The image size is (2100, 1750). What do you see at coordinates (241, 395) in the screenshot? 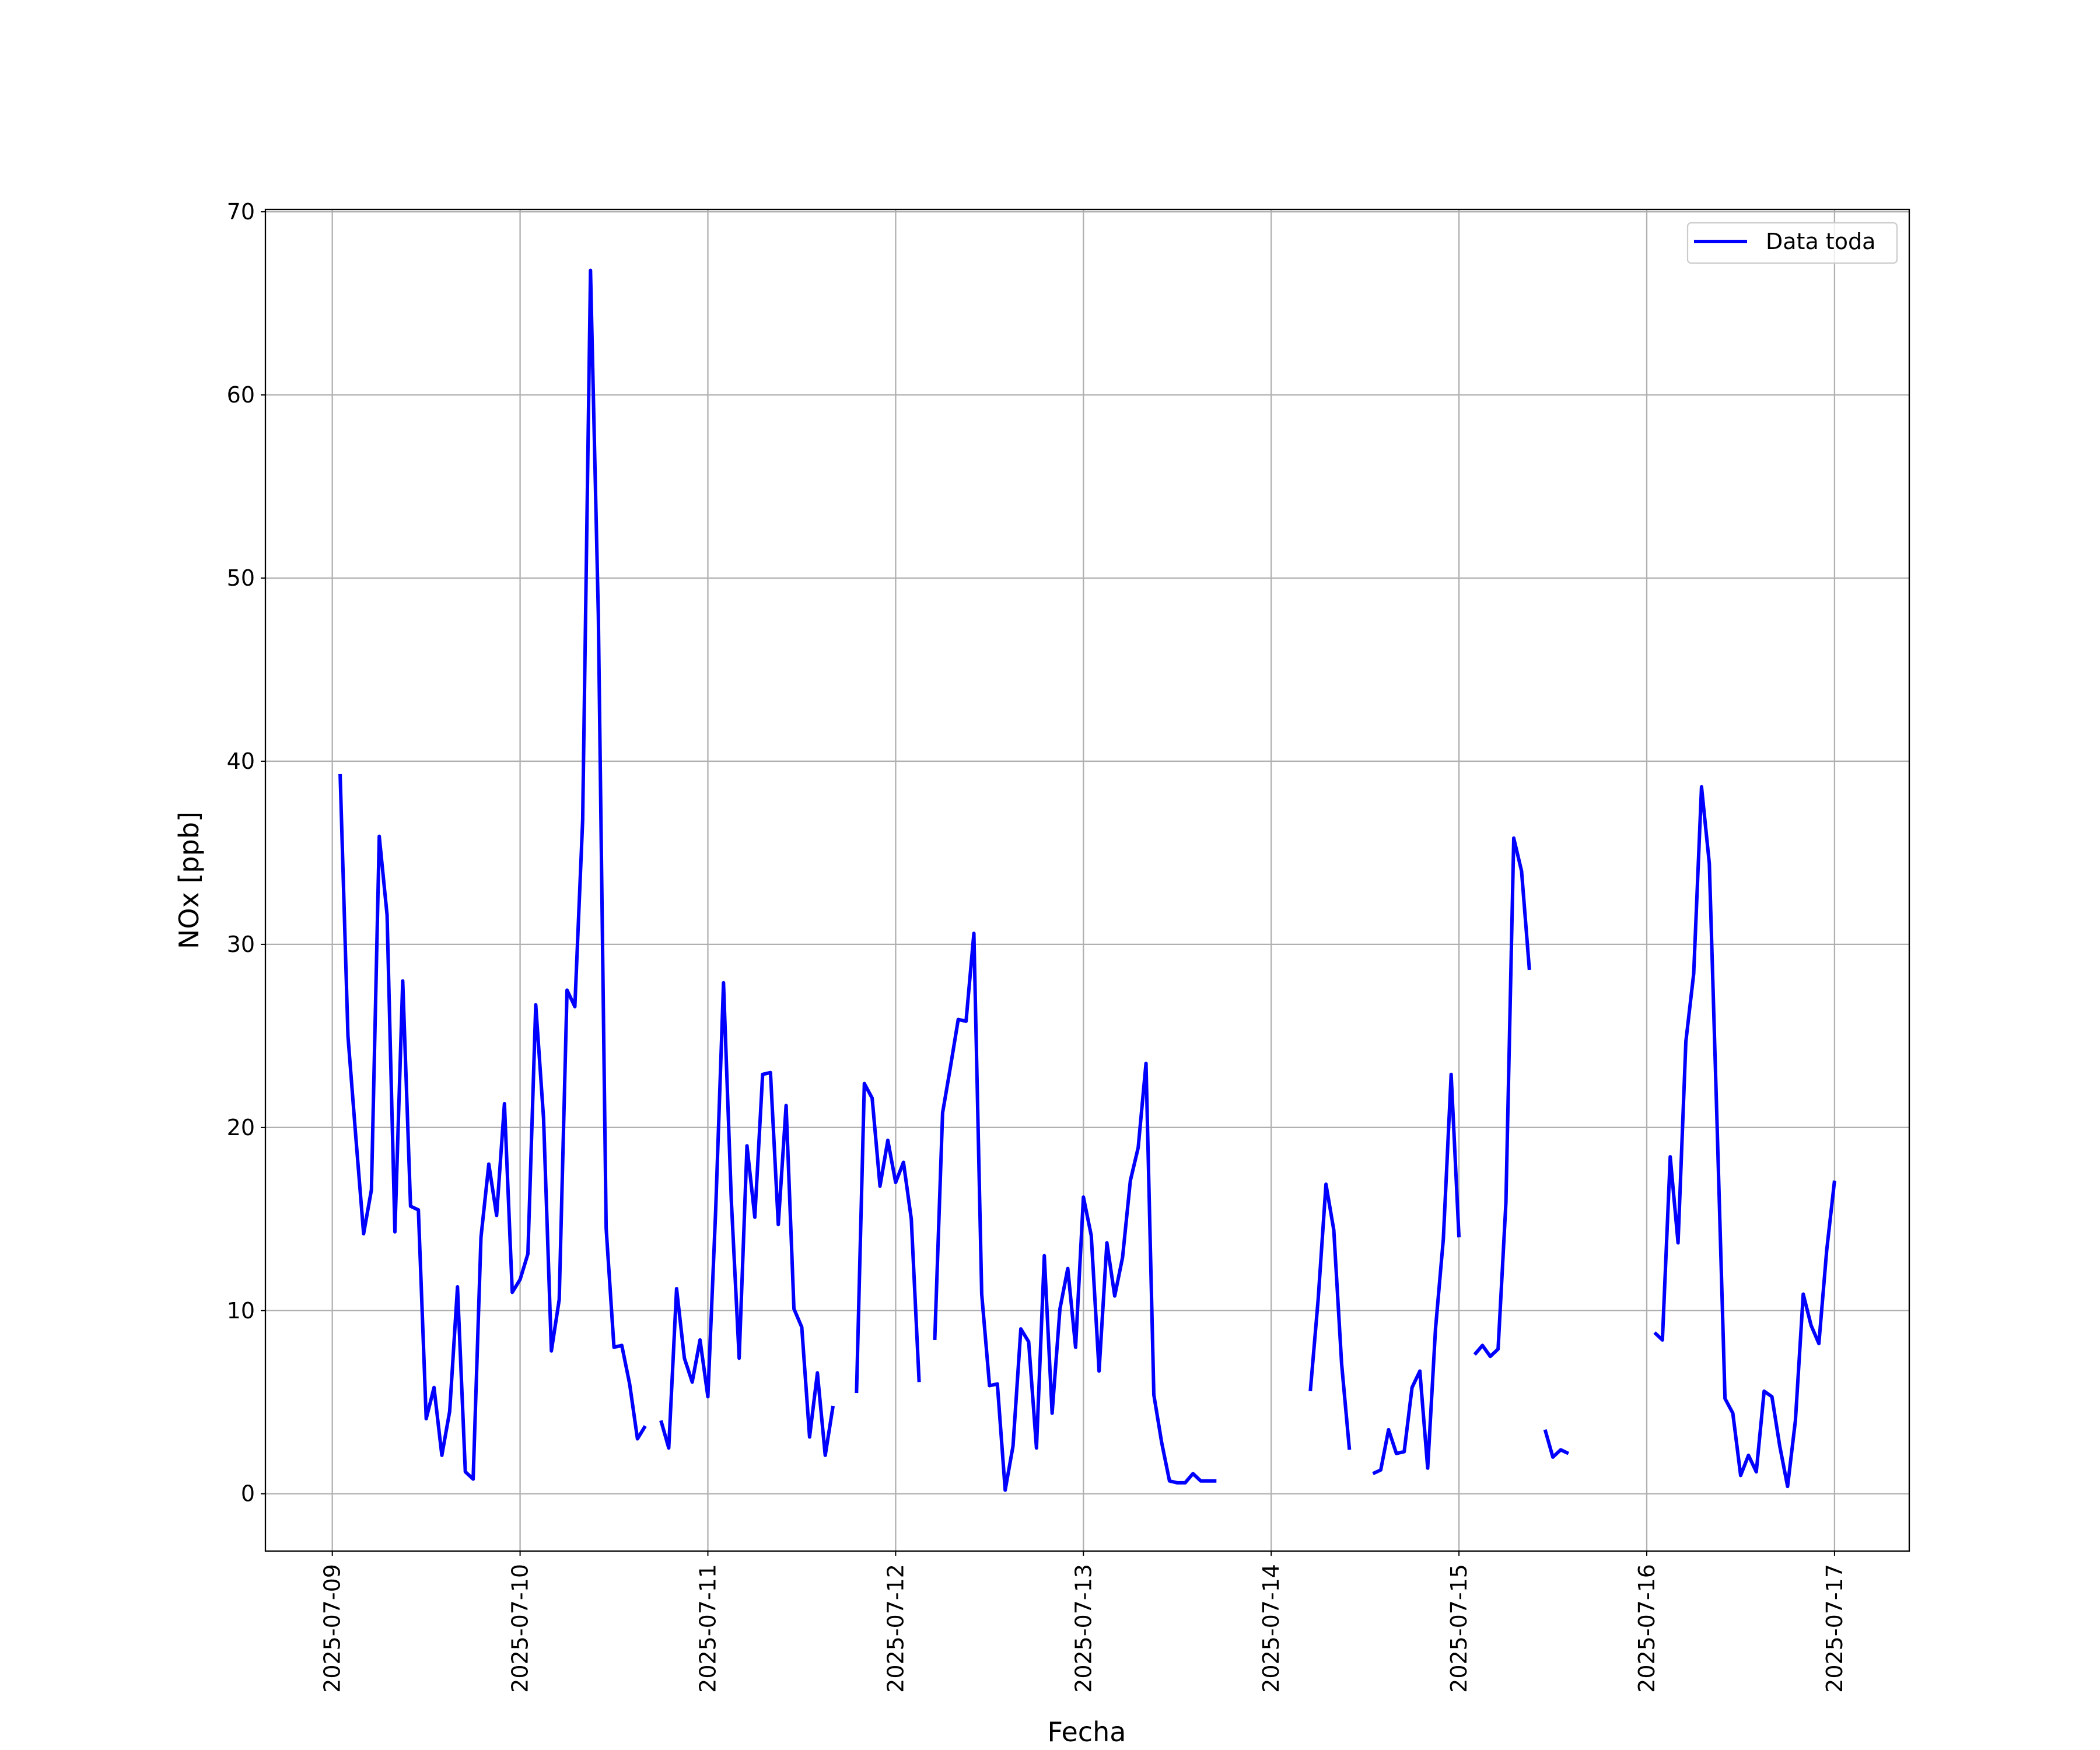
I see `y-tick-label: 60` at bounding box center [241, 395].